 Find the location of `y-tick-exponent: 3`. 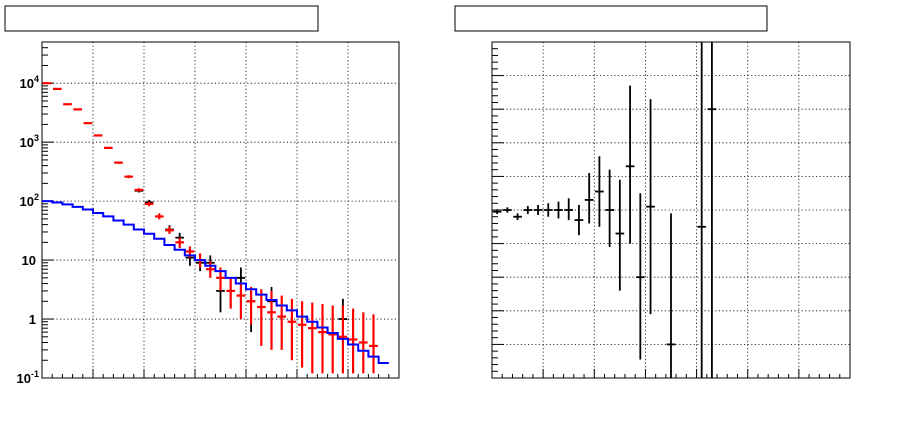

y-tick-exponent: 3 is located at coordinates (36, 138).